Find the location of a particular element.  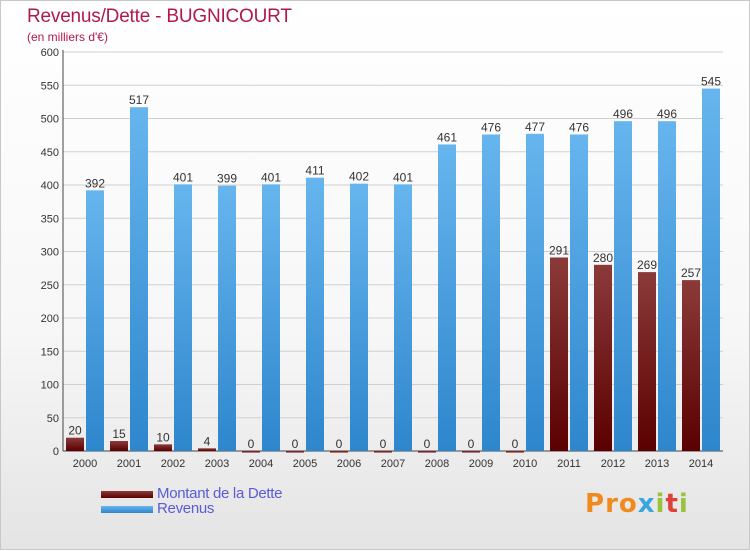

y-tick-label: 600 is located at coordinates (50, 53).